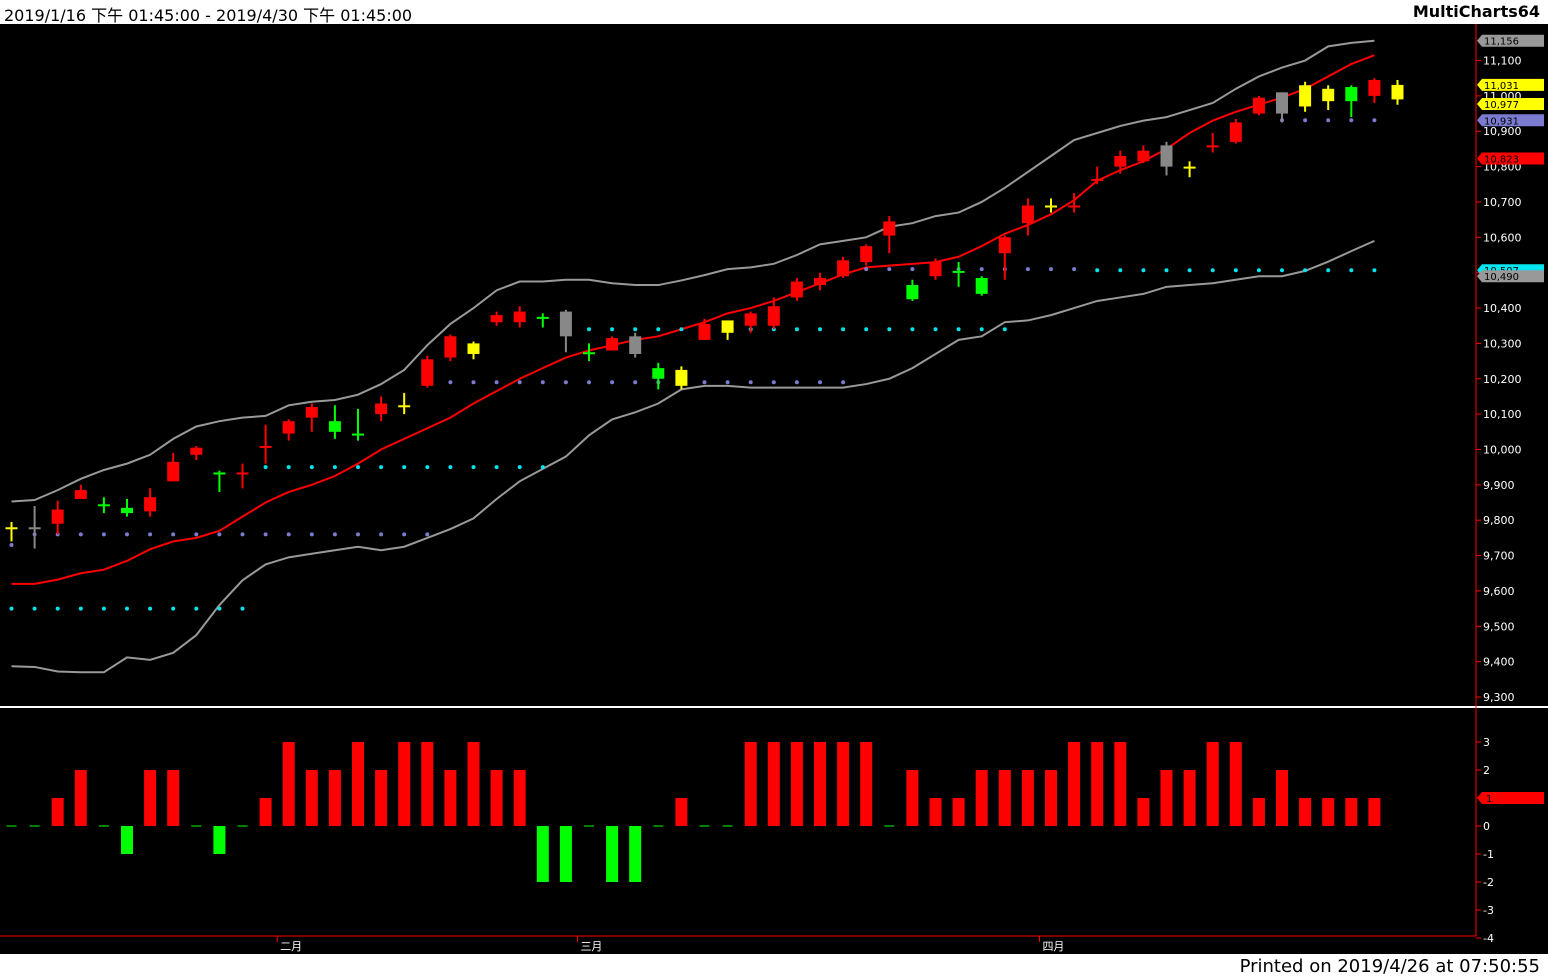  Describe the element at coordinates (1486, 826) in the screenshot. I see `osc-axis-label: 0` at that location.